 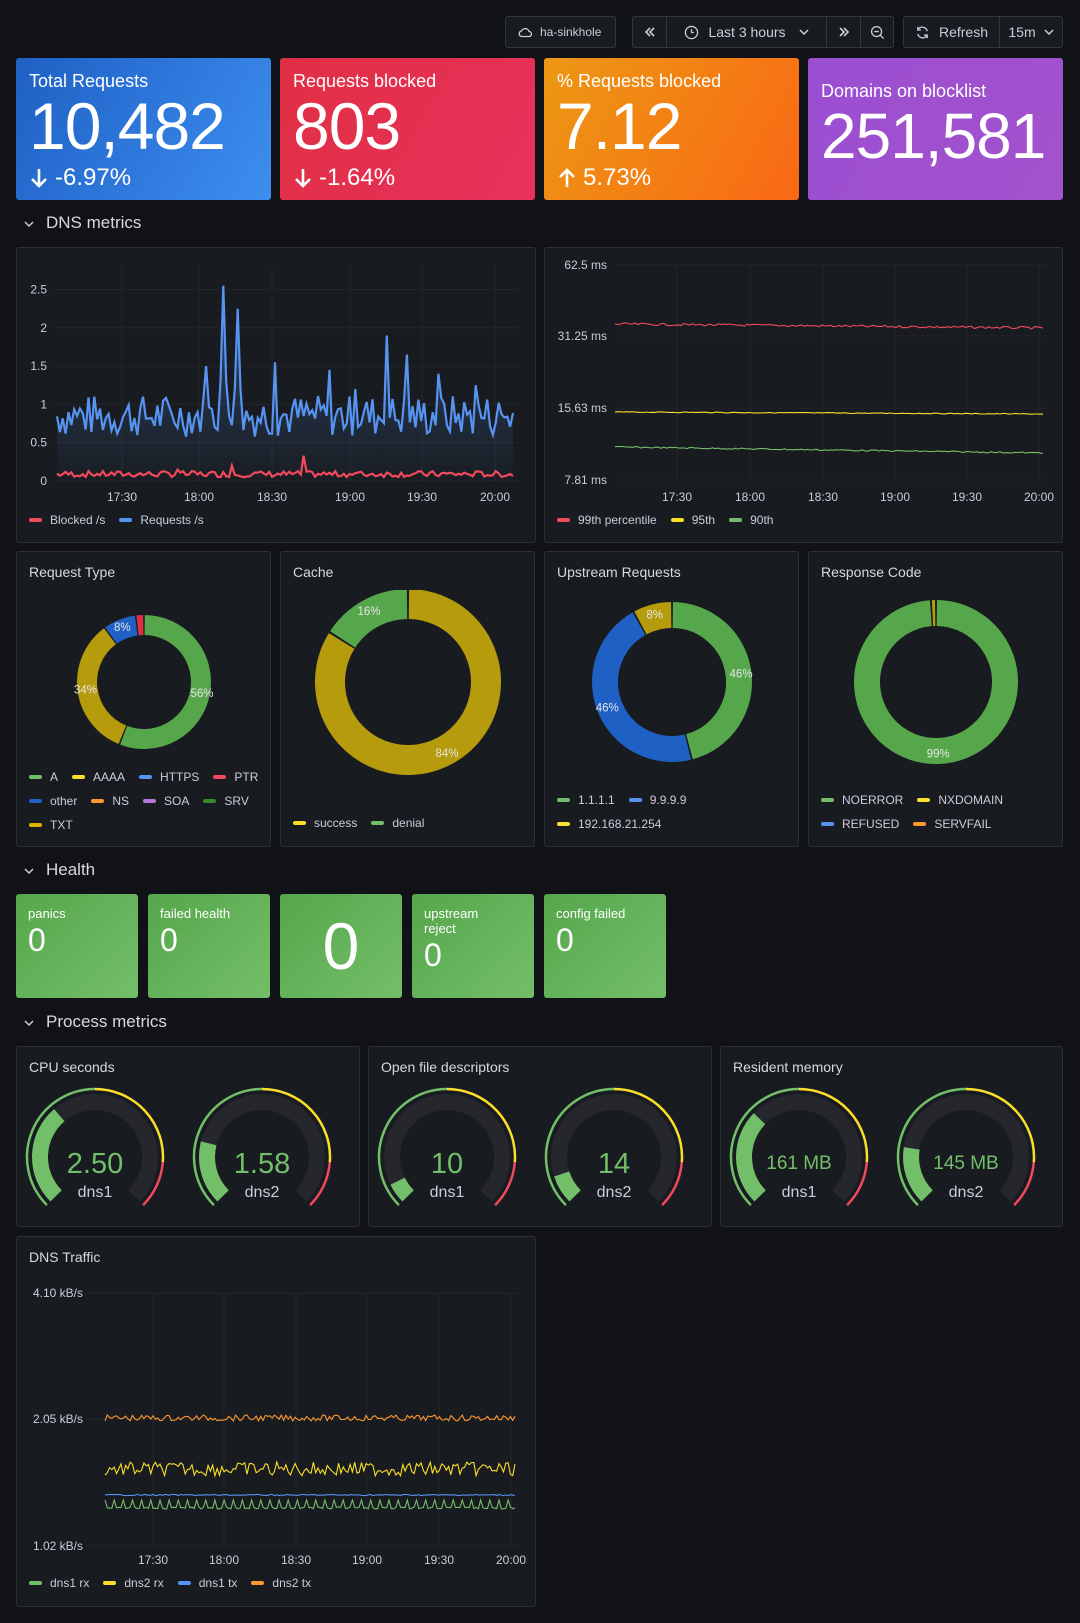 I want to click on legend-item: PTR, so click(x=235, y=777).